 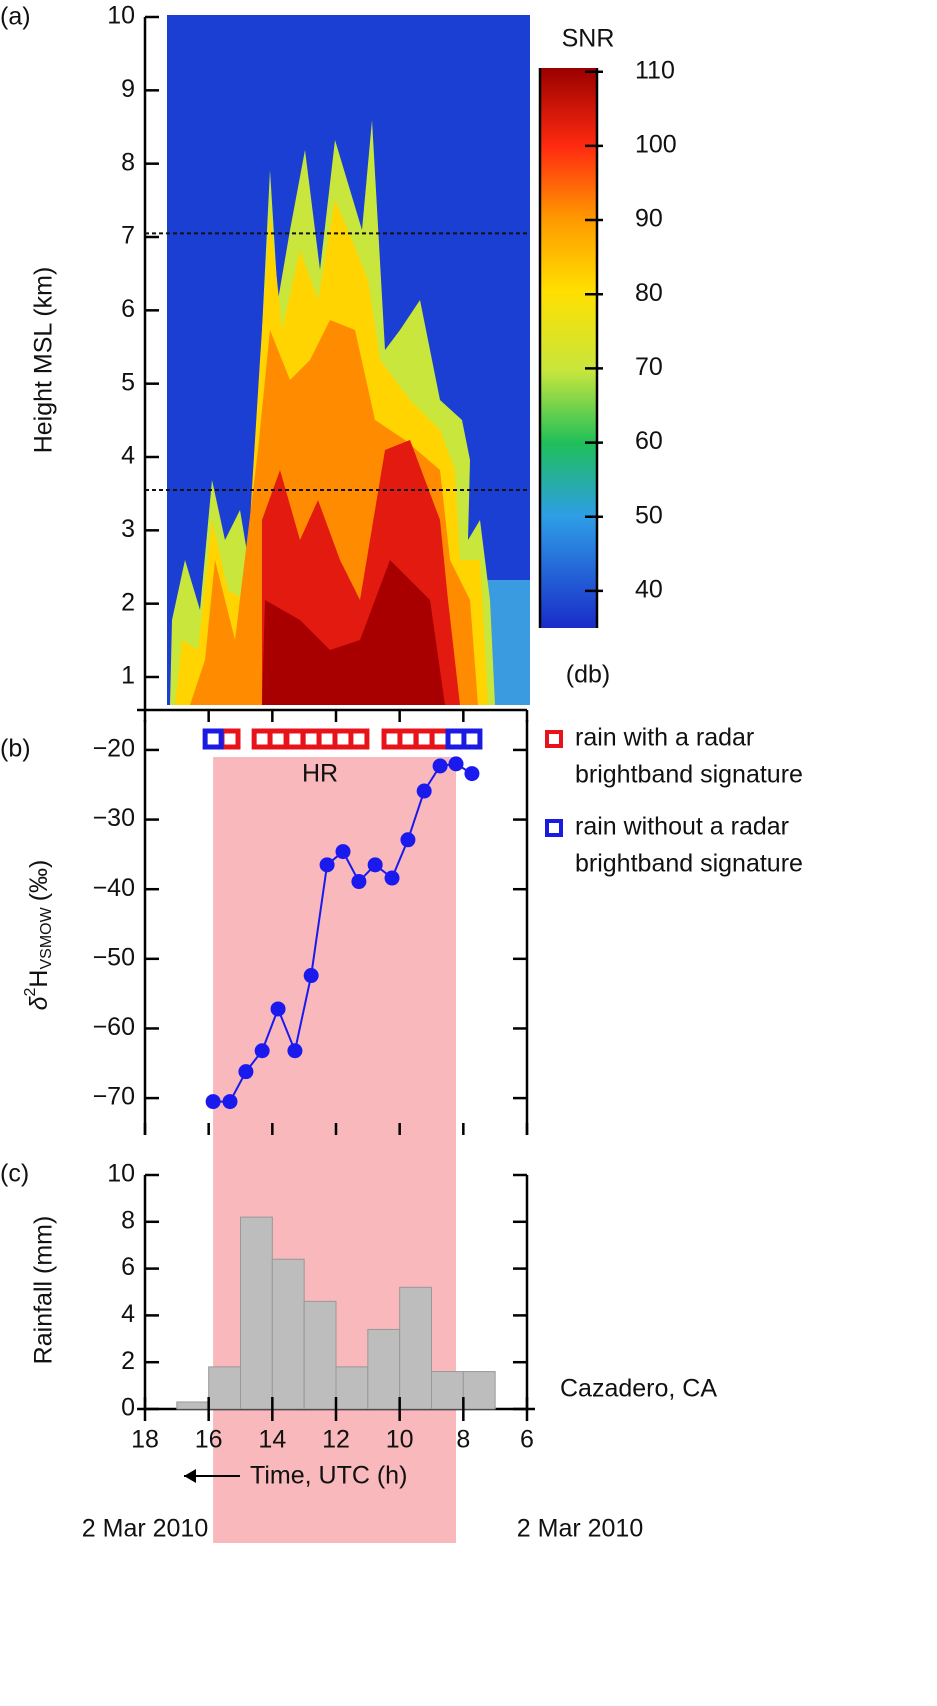 I want to click on colorbar-tick-label: 40, so click(x=649, y=590).